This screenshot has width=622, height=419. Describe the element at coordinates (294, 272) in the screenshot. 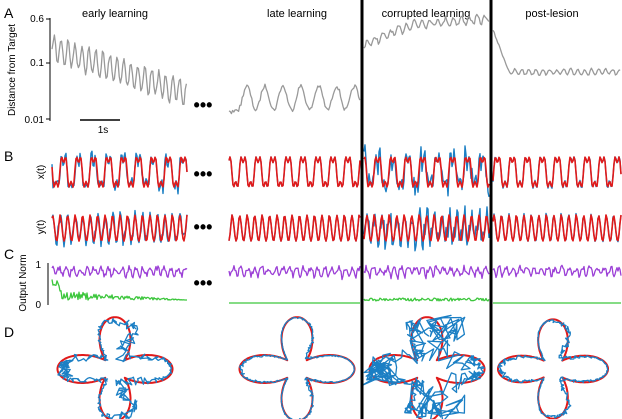

I see `norm-purple-late` at that location.